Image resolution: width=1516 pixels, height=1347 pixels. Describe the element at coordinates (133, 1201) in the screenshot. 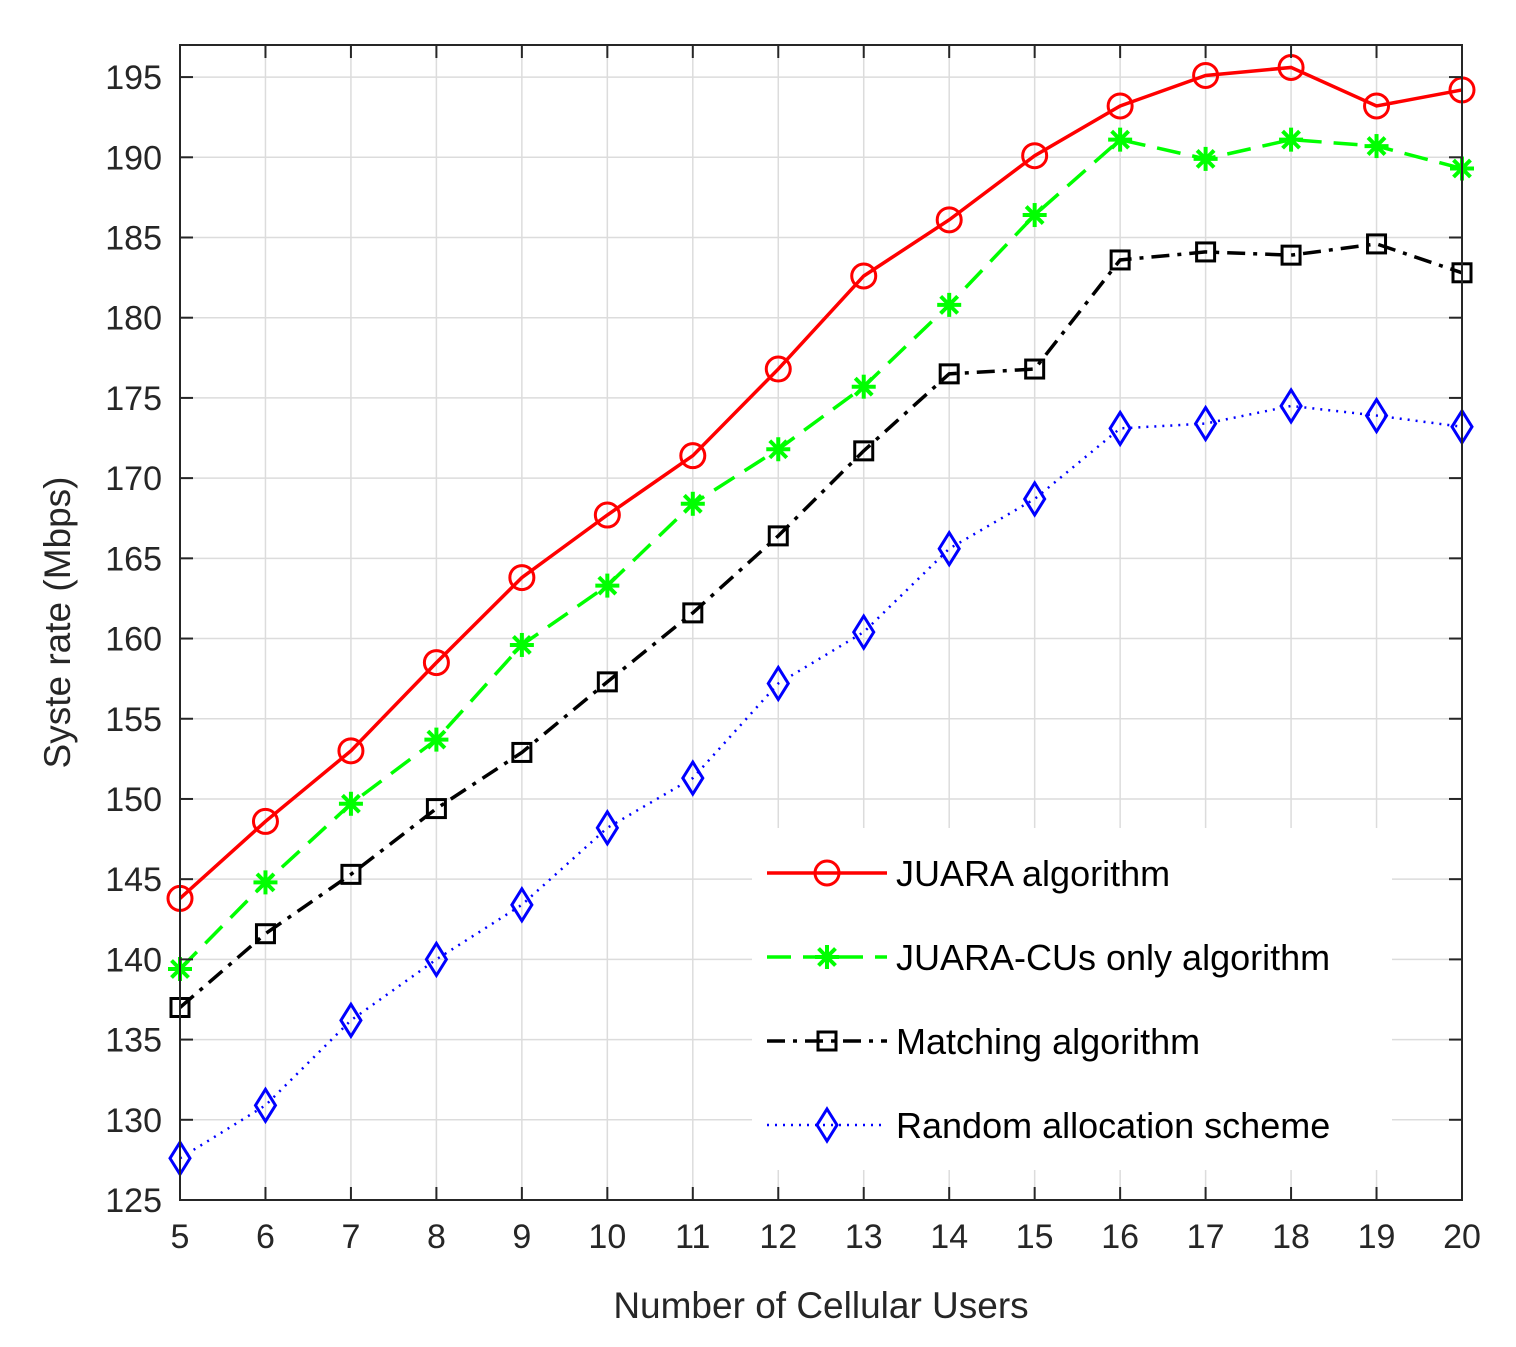

I see `y-tick-label: 125` at that location.